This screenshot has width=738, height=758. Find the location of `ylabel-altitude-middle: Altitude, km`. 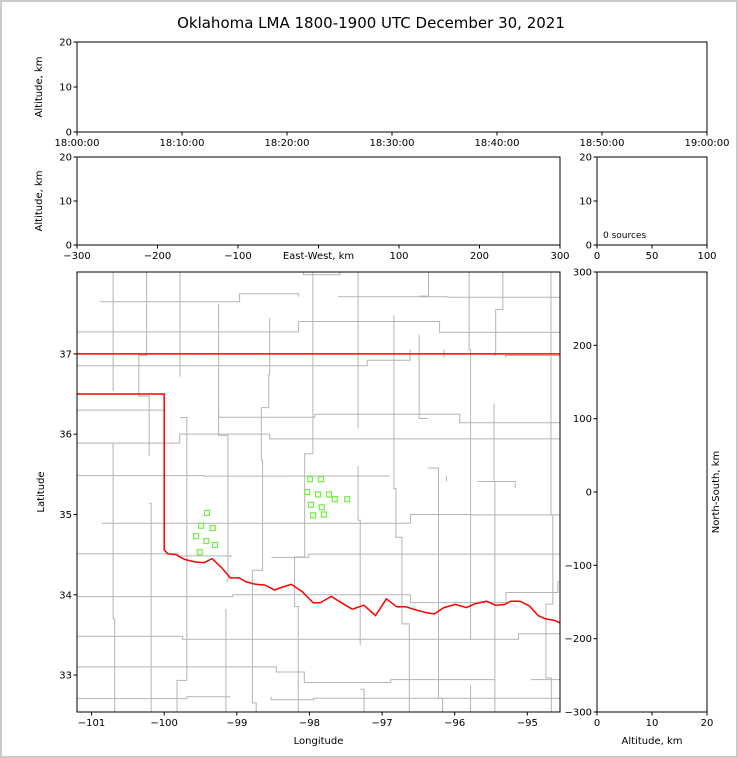

ylabel-altitude-middle: Altitude, km is located at coordinates (39, 201).